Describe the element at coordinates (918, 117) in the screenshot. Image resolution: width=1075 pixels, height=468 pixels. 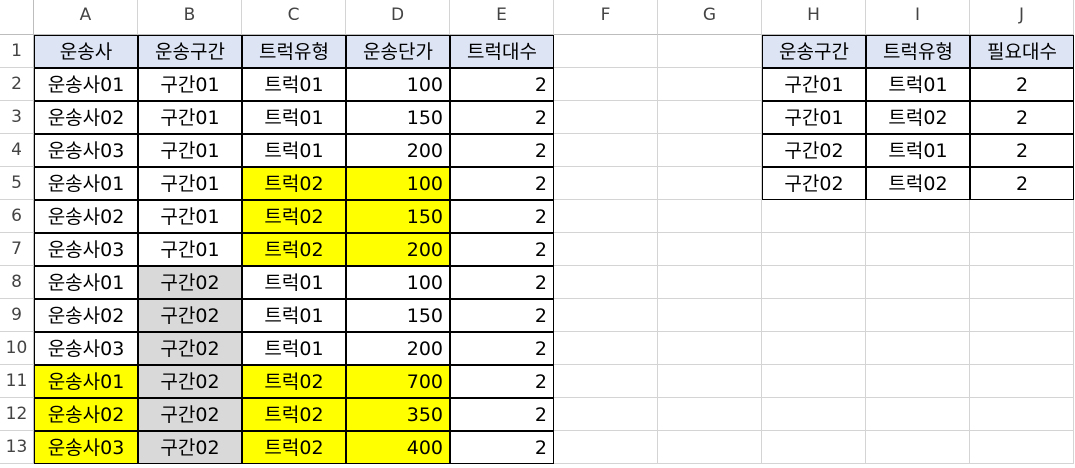
I see `table2-cell: 트럭02` at that location.